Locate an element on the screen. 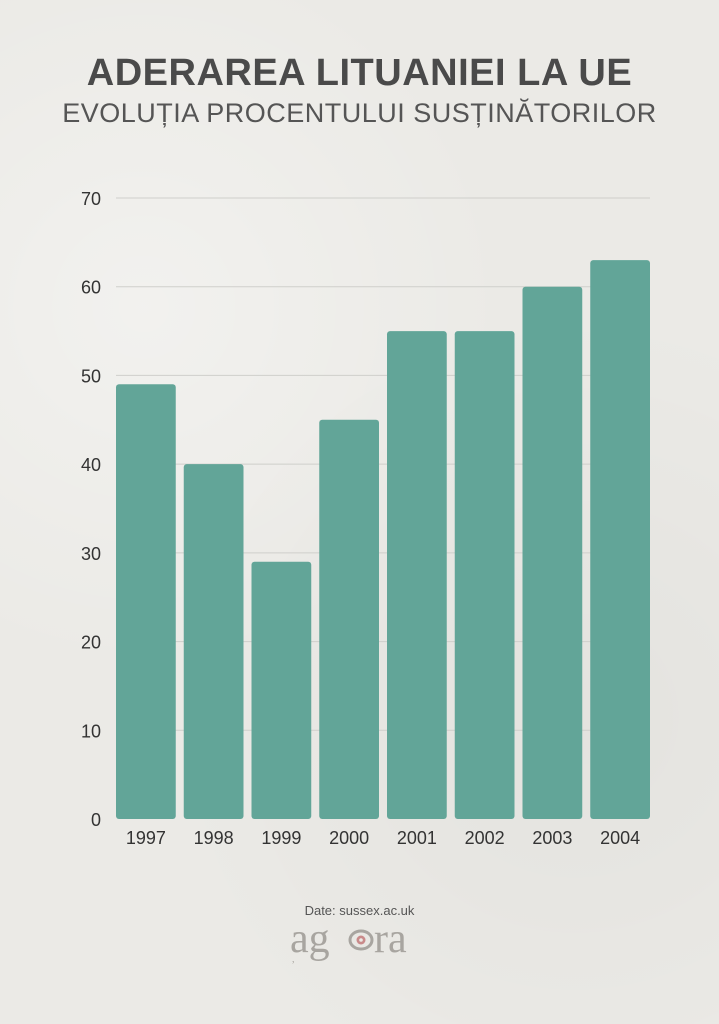 The image size is (719, 1024). y-tick-label: 50 is located at coordinates (91, 376).